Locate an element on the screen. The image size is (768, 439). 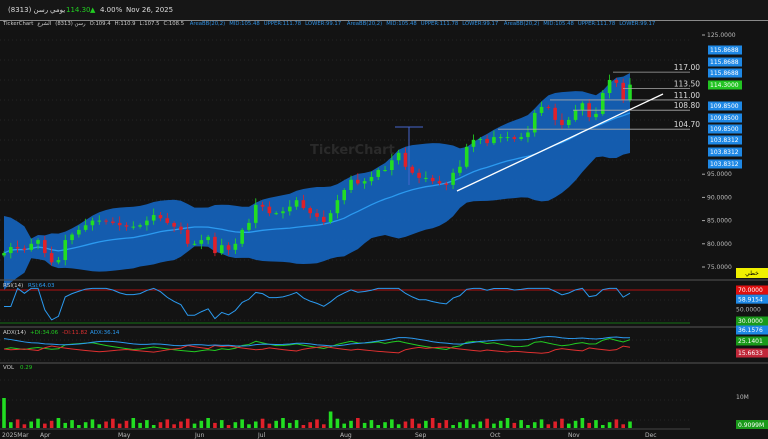
period-selector: يومي is located at coordinates (58, 10).